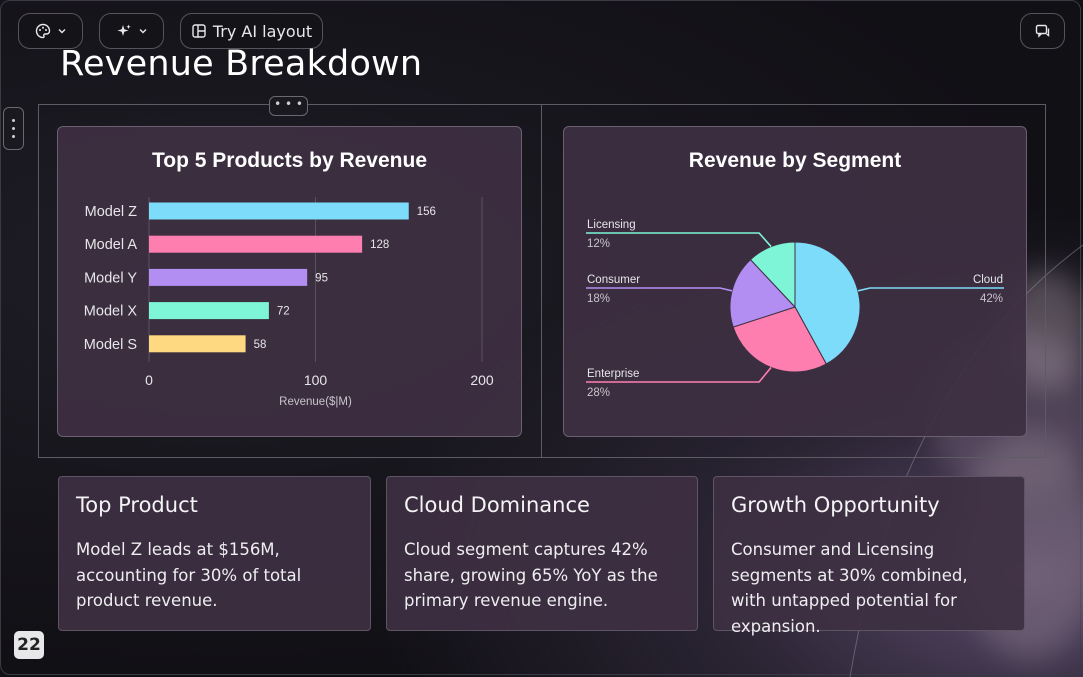 Image resolution: width=1083 pixels, height=677 pixels. Describe the element at coordinates (762, 293) in the screenshot. I see `pie-slice` at that location.